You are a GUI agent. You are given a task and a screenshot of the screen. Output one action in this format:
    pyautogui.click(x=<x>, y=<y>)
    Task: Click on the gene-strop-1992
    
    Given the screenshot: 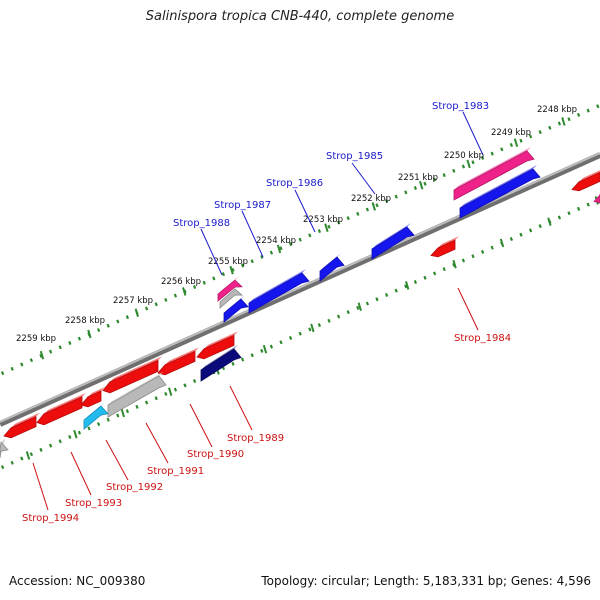 What is the action you would take?
    pyautogui.click(x=96, y=416)
    